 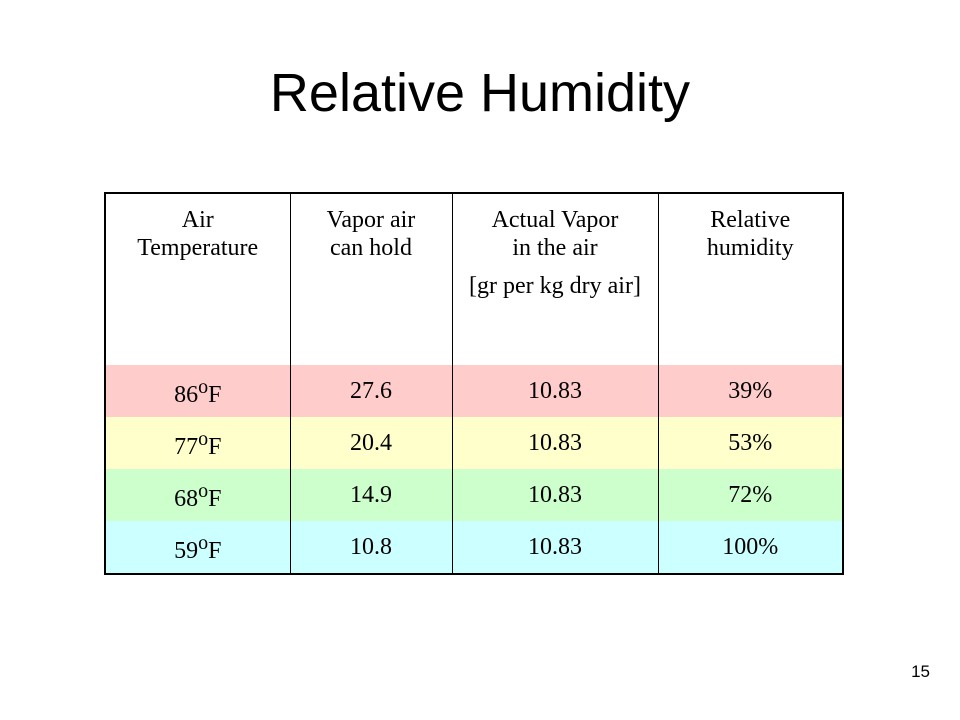 I want to click on header-line: Actual Vapor, so click(x=555, y=220).